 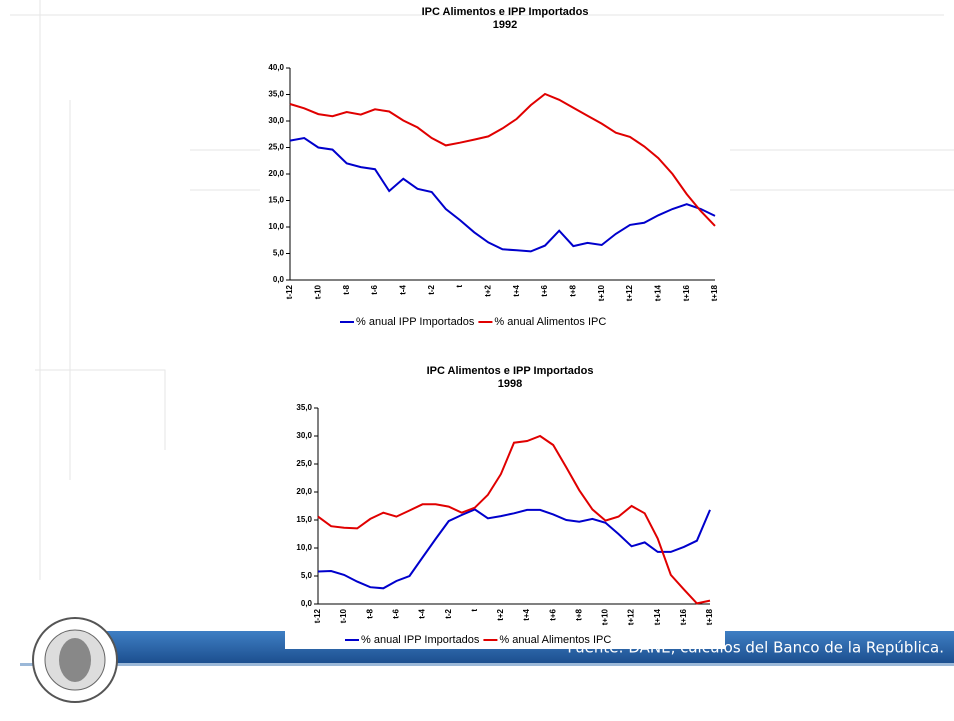 I want to click on footer-line, so click(x=487, y=664).